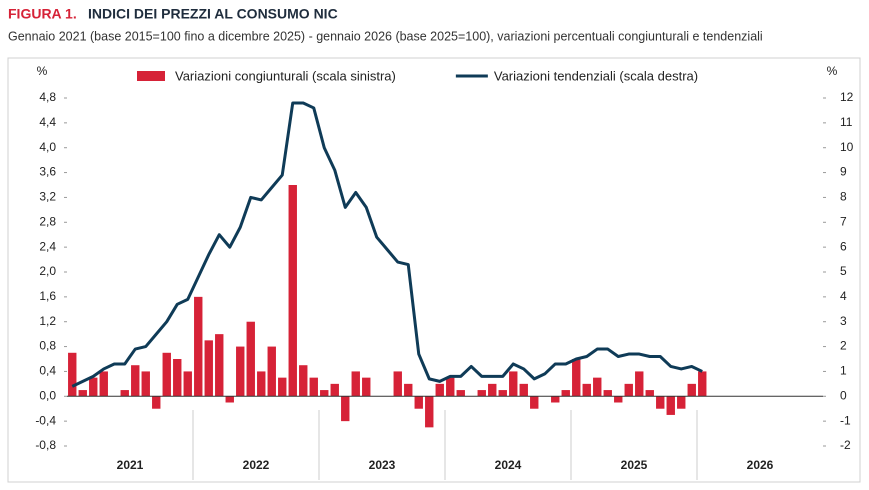 The image size is (869, 490). I want to click on y-tick-label: 0,4, so click(47, 371).